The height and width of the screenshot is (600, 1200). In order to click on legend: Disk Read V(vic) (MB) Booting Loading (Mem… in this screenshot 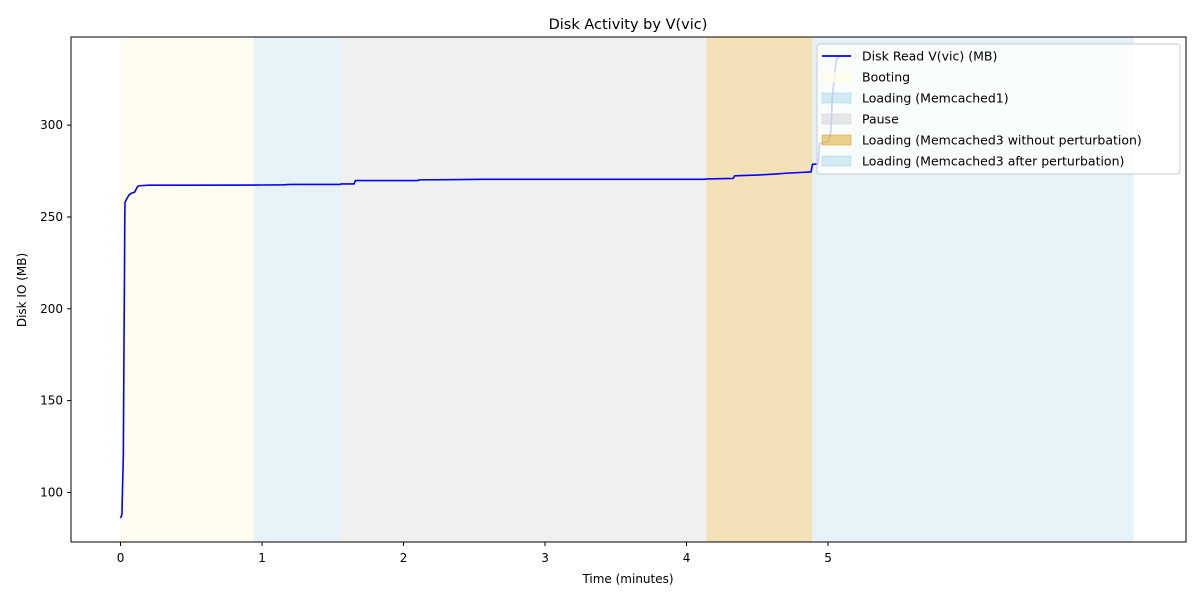, I will do `click(998, 109)`.